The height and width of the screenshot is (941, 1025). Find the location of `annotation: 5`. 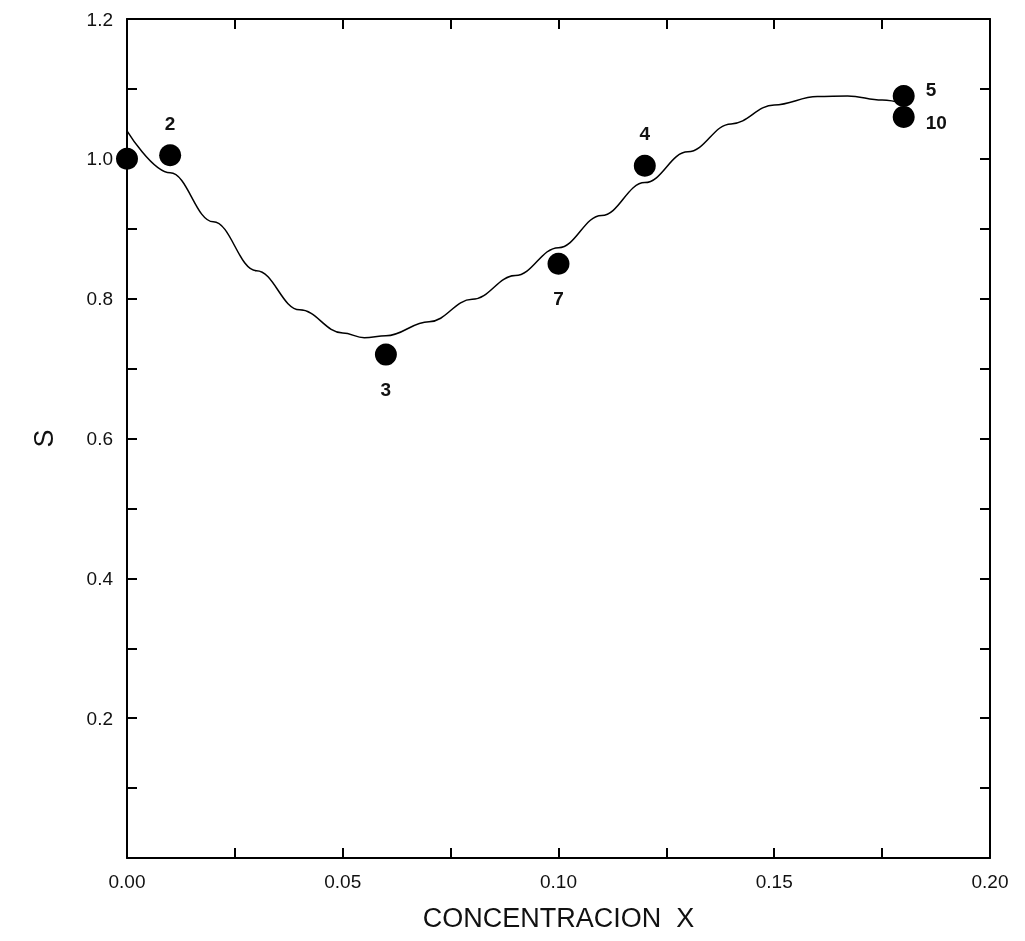

annotation: 5 is located at coordinates (931, 90).